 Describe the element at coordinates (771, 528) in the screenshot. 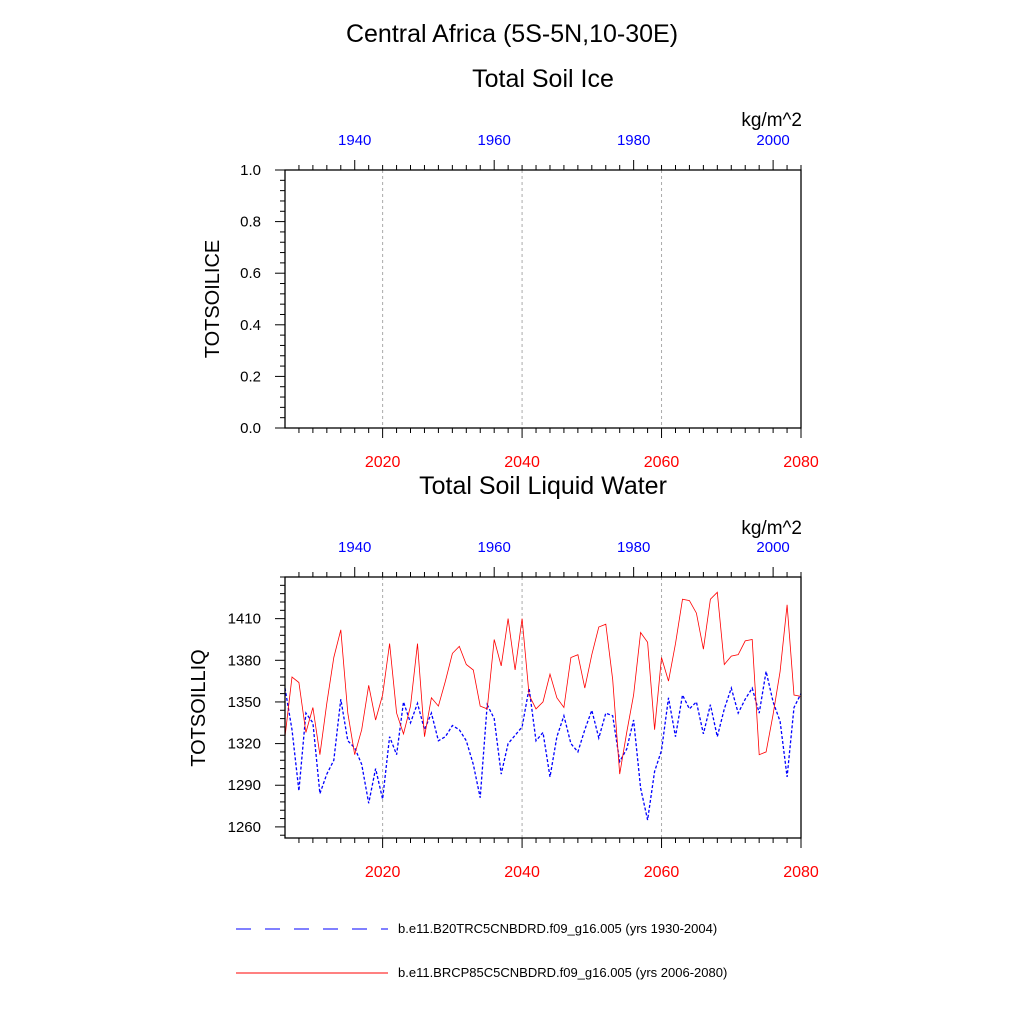

I see `soil-liquid-units: kg/m^2` at that location.